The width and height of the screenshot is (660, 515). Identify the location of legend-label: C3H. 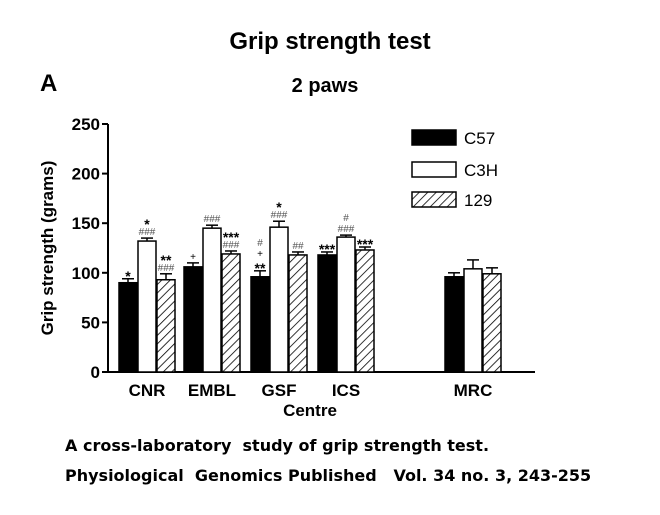
(481, 170).